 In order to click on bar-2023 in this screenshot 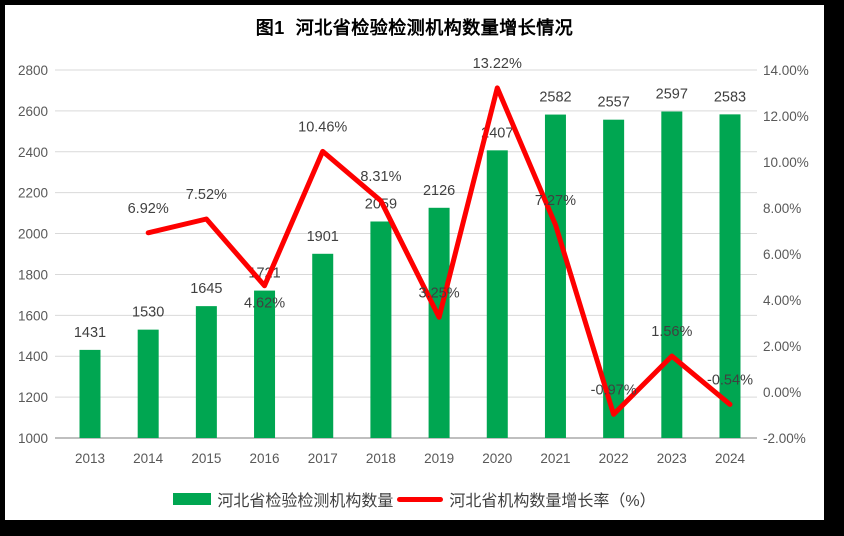, I will do `click(672, 274)`.